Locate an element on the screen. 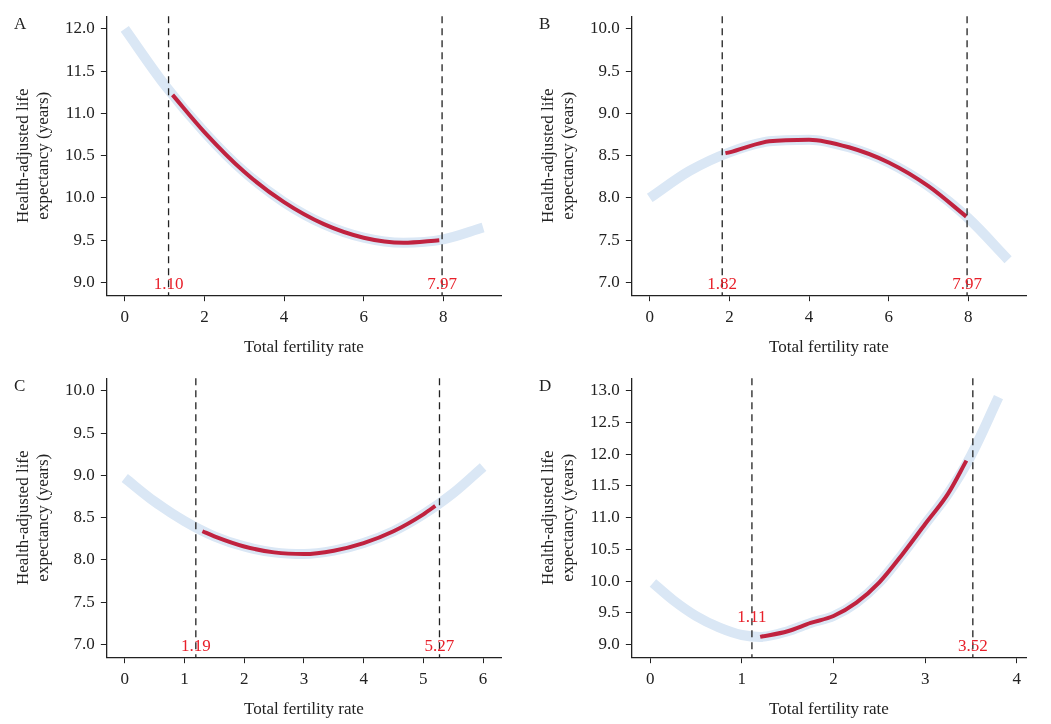 The height and width of the screenshot is (724, 1051). chart-title: A is located at coordinates (20, 24).